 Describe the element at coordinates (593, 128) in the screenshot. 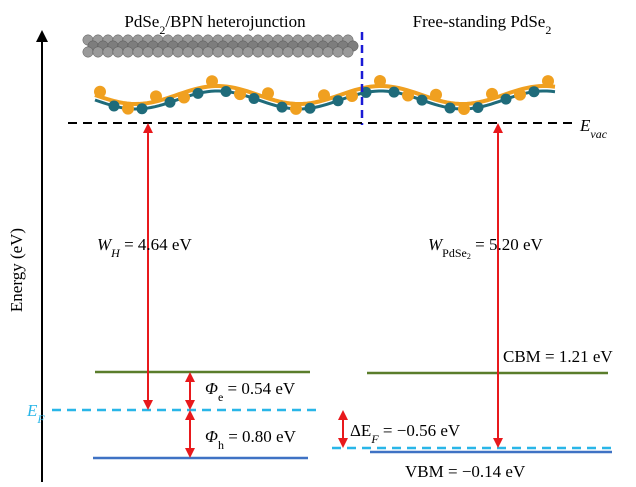

I see `vacuum-label: Evac` at that location.